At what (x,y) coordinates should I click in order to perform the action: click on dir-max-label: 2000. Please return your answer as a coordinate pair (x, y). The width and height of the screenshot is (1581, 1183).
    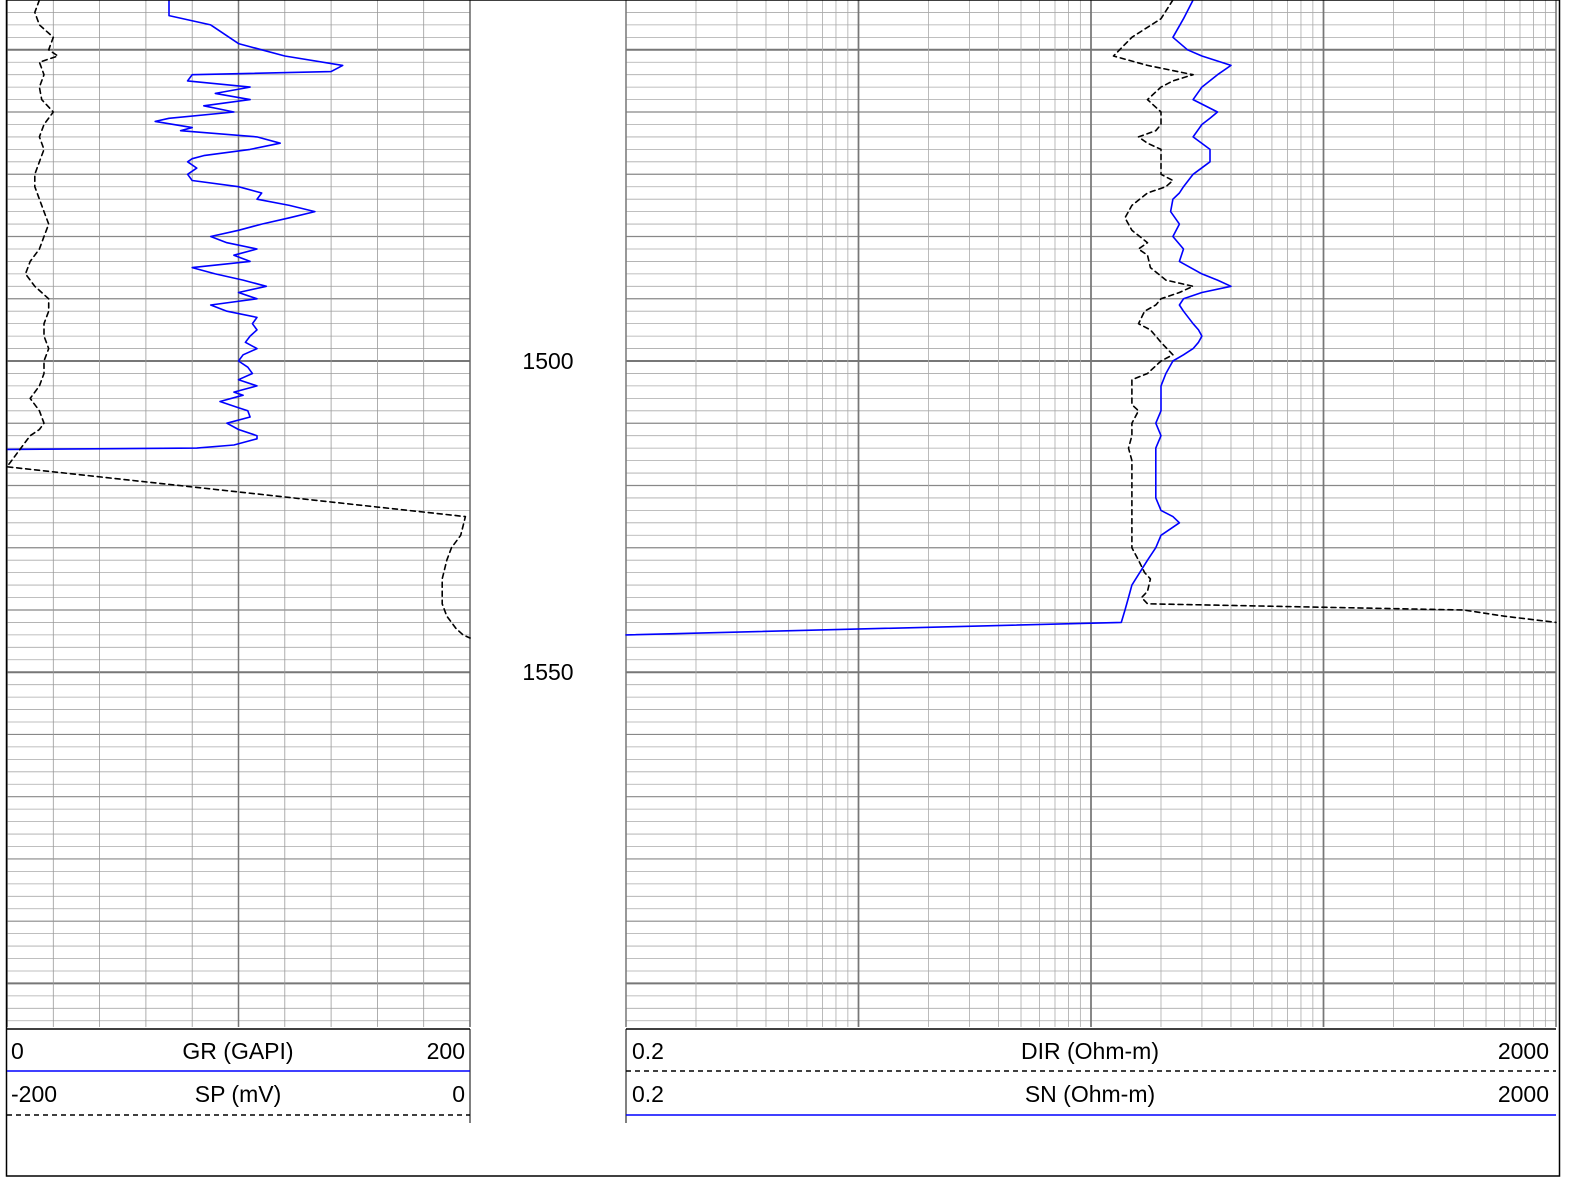
    Looking at the image, I should click on (1523, 1051).